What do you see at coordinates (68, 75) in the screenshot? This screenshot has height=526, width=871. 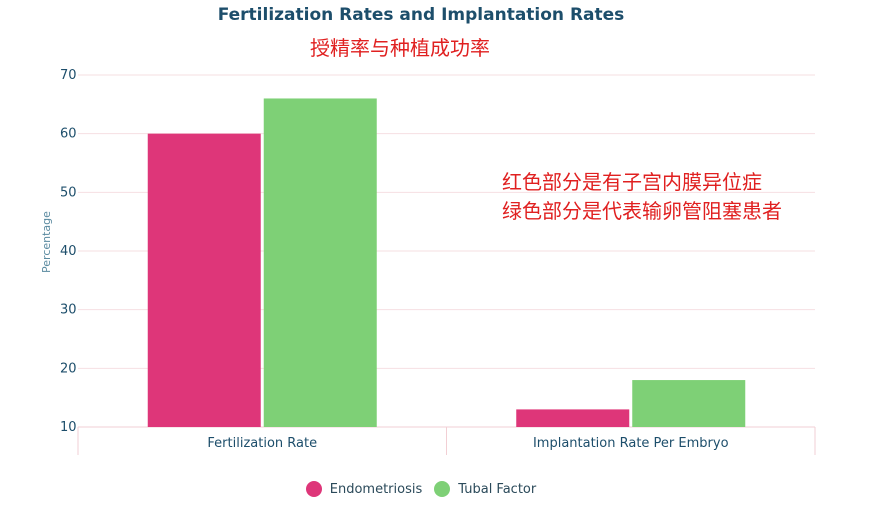 I see `y-tick-label: 70` at bounding box center [68, 75].